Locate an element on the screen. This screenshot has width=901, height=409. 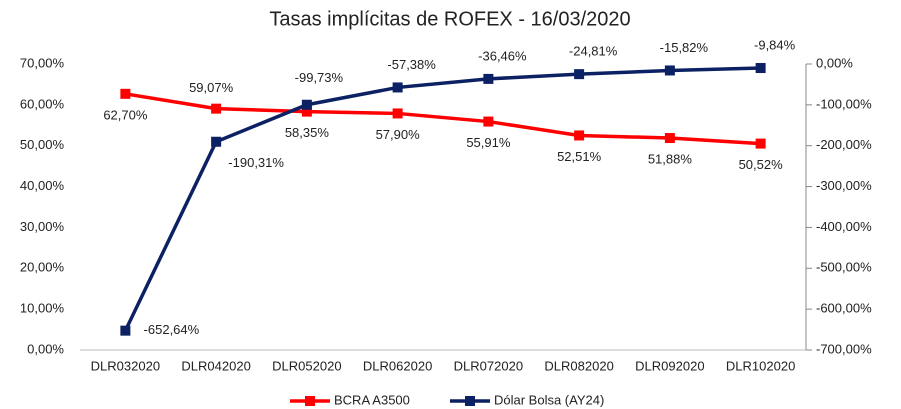
y-tick-label: 10,00% is located at coordinates (42, 308).